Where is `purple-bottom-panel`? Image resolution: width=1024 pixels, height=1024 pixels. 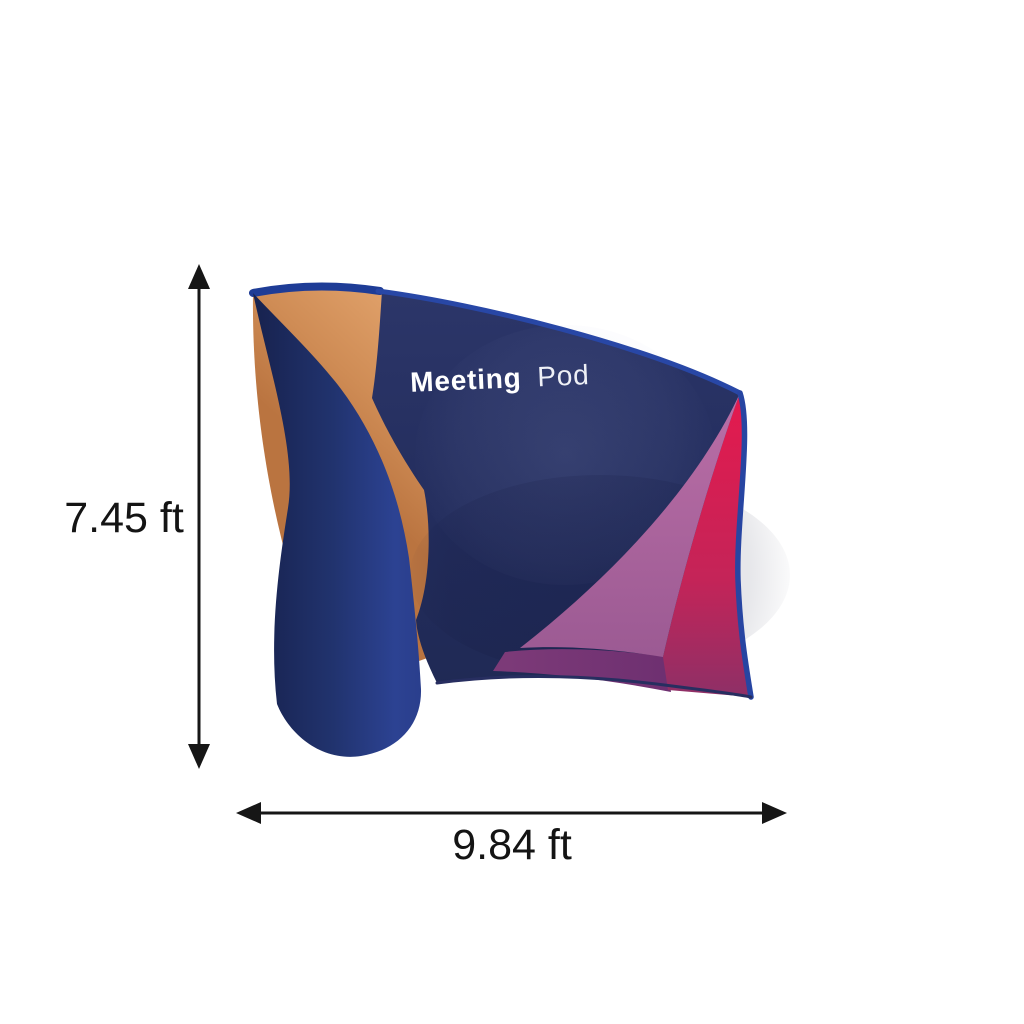
purple-bottom-panel is located at coordinates (582, 670).